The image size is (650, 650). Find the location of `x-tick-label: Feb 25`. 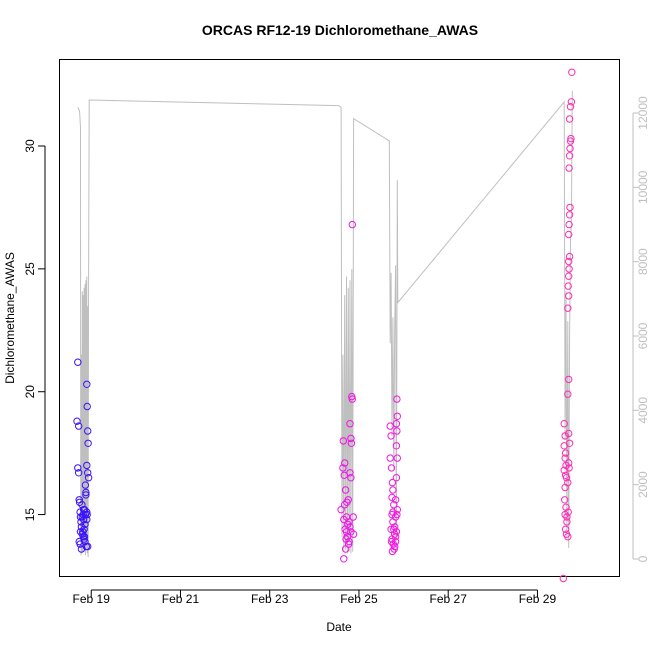

x-tick-label: Feb 25 is located at coordinates (359, 599).